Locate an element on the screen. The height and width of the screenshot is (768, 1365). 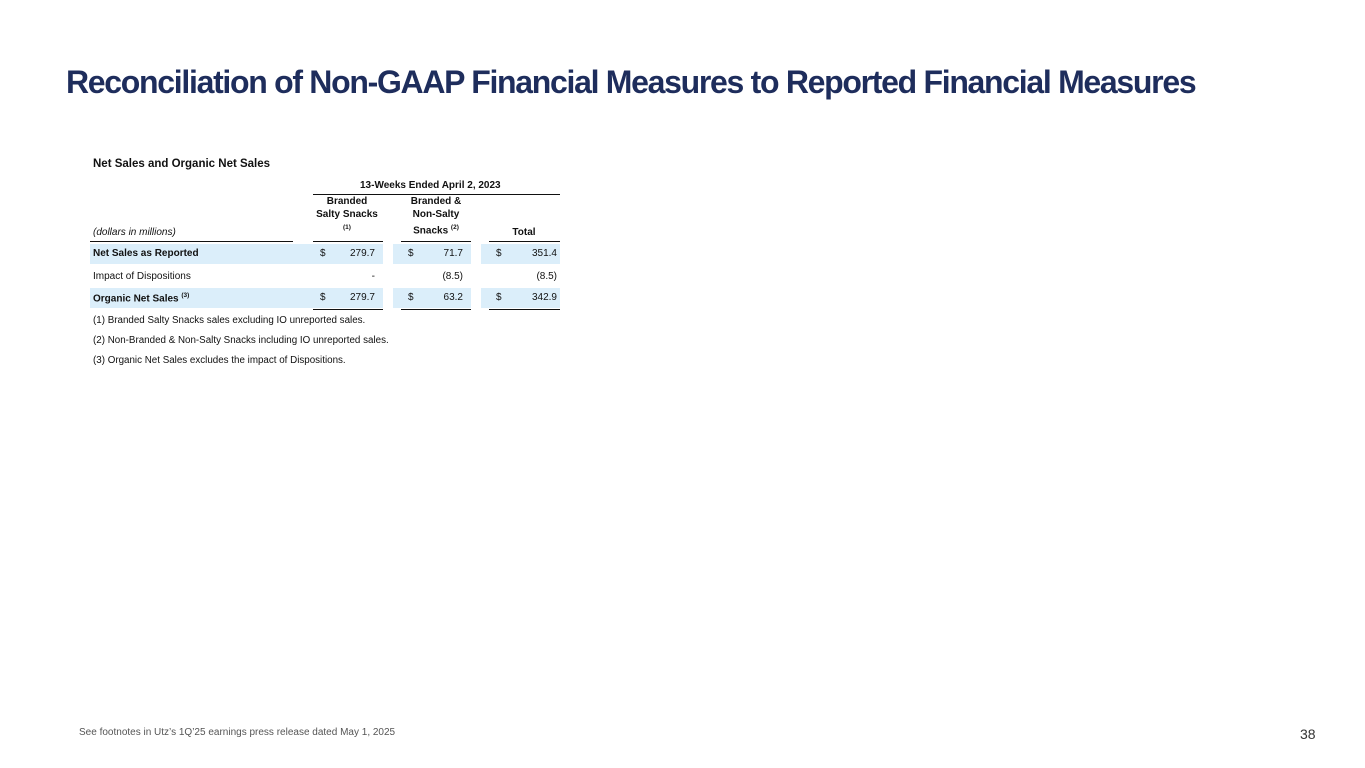
row-label: Net Sales as Reported is located at coordinates (146, 253).